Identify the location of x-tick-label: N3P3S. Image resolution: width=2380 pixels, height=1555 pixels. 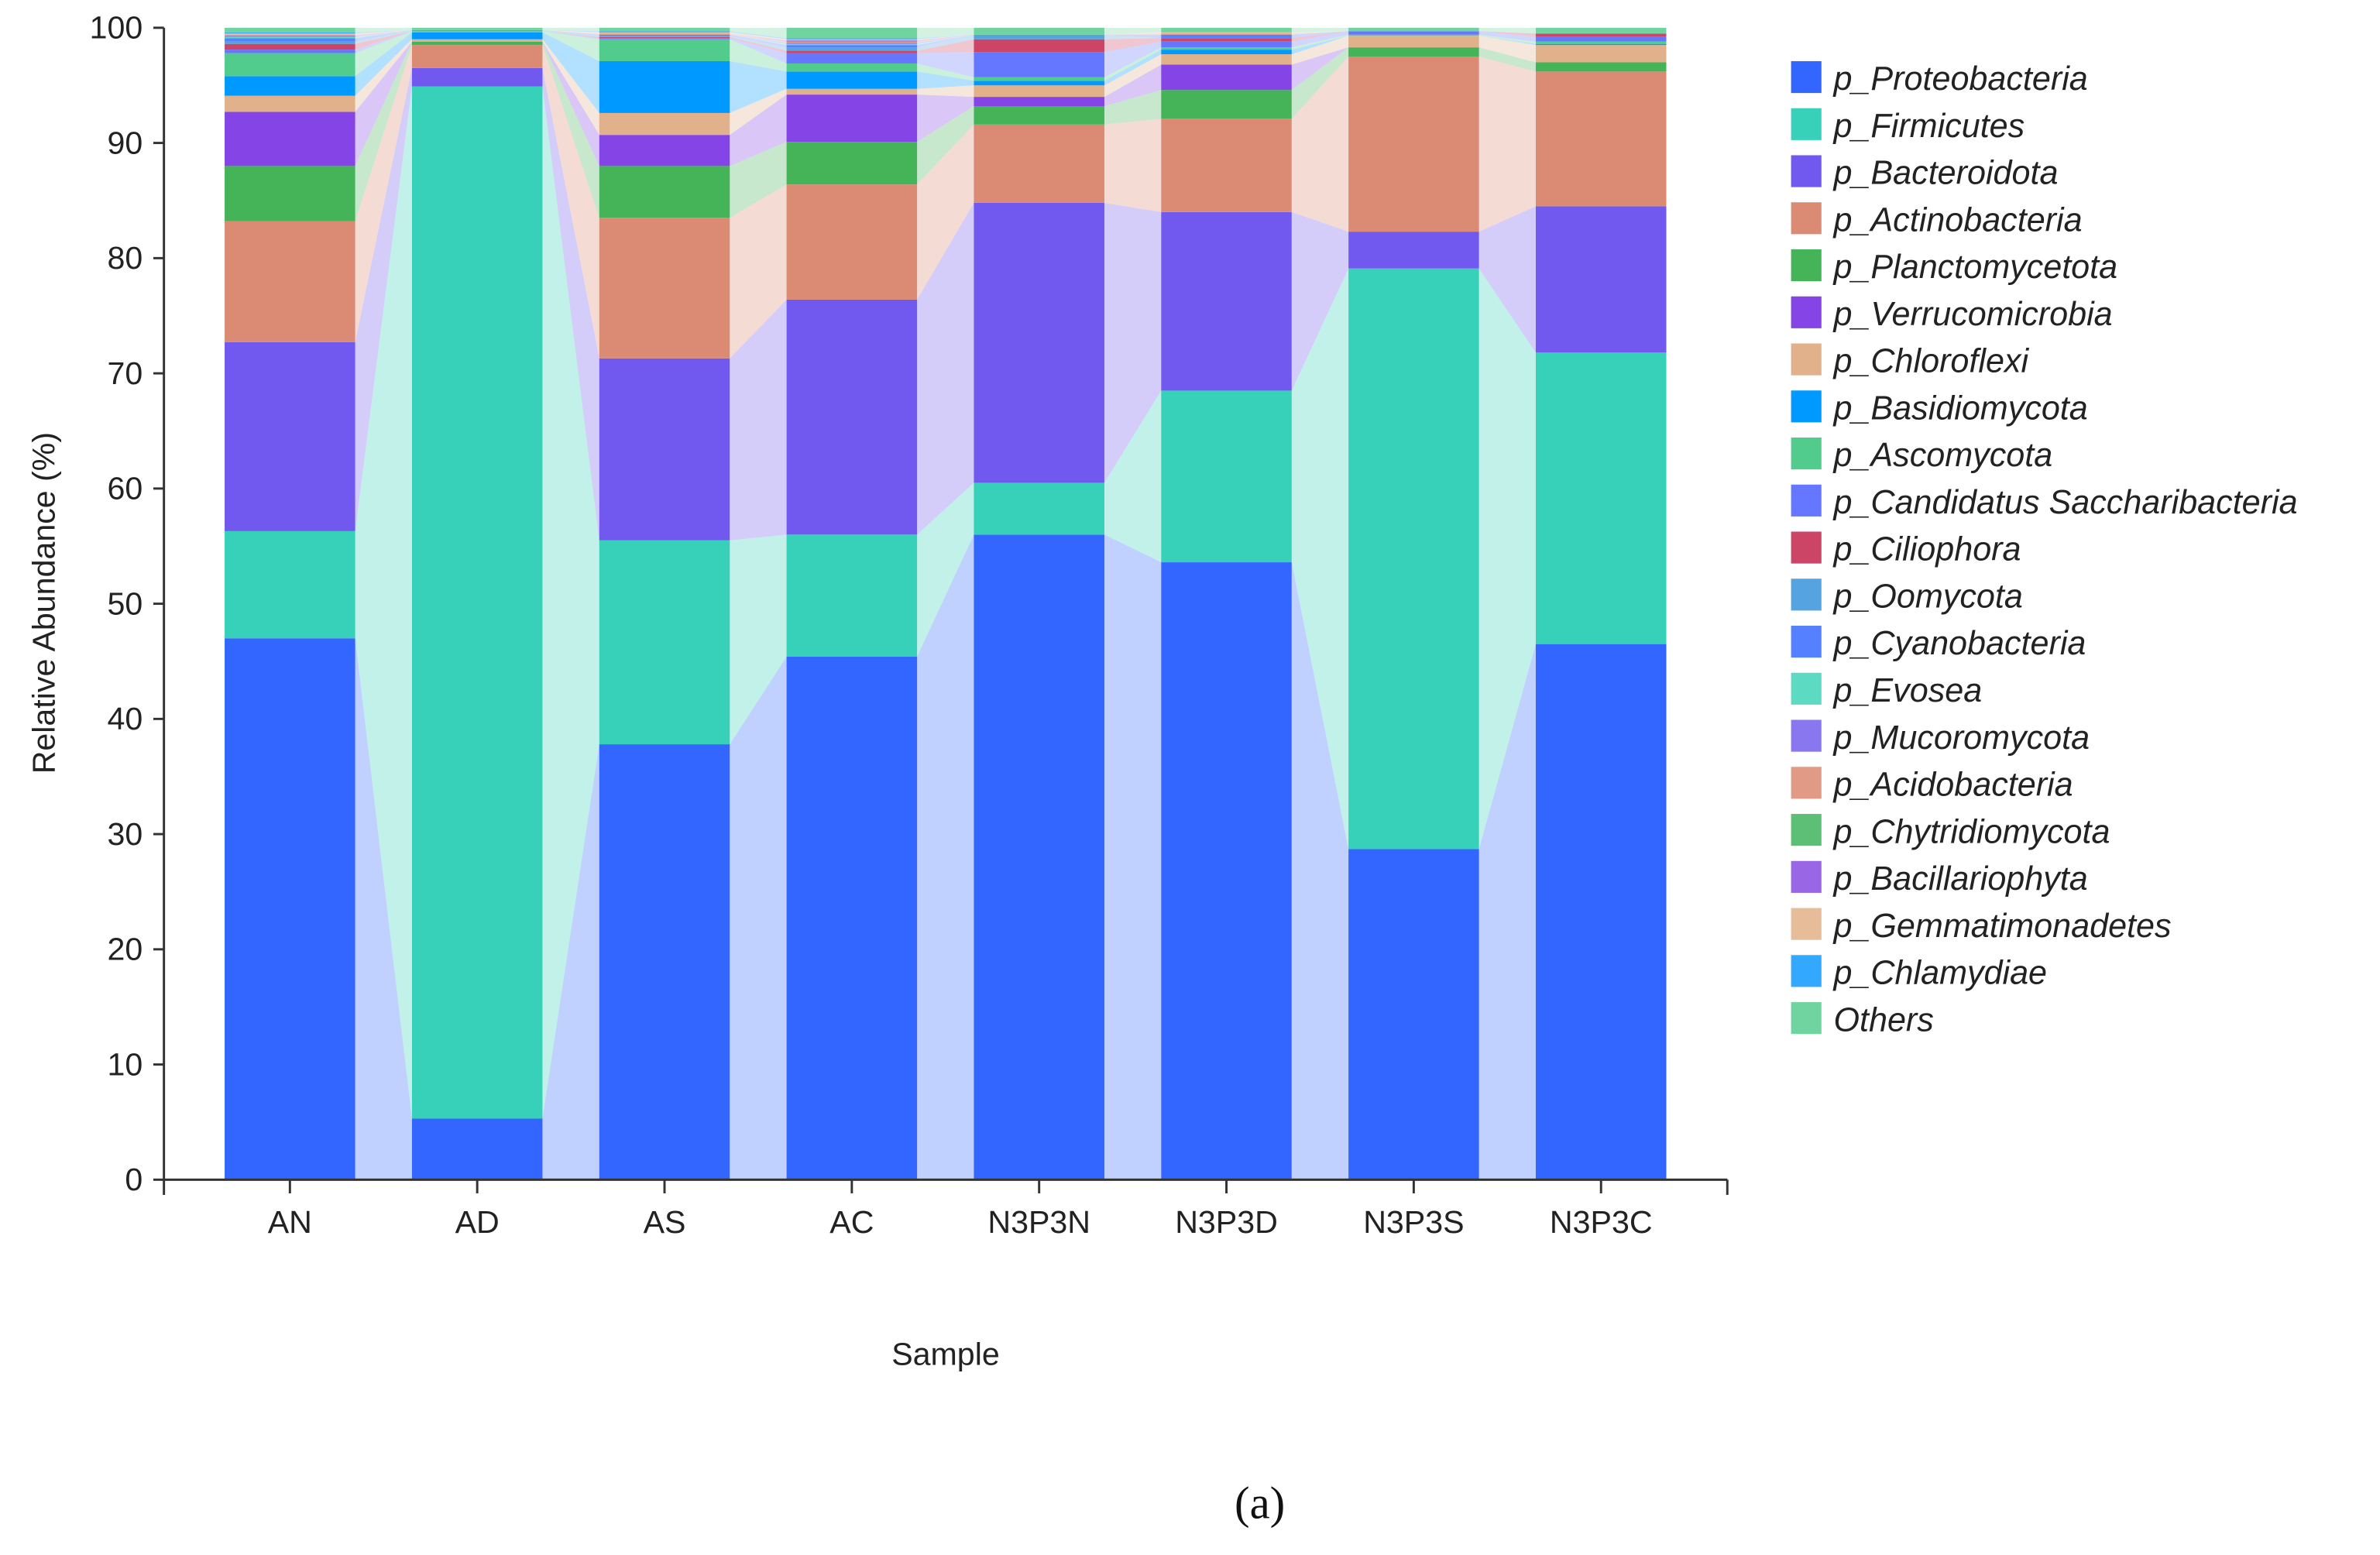
(1413, 1222).